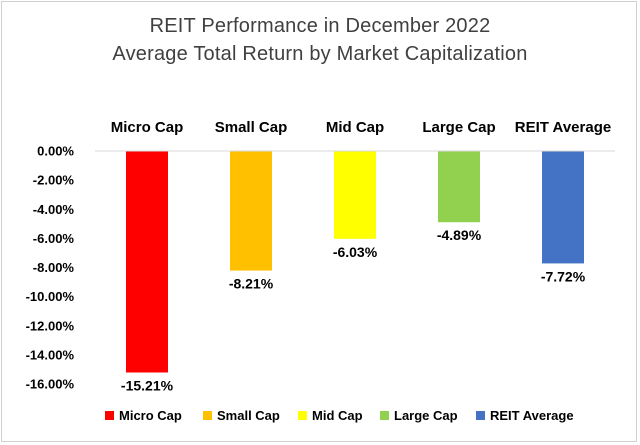 This screenshot has width=640, height=445. What do you see at coordinates (355, 252) in the screenshot?
I see `data-label: -6.03%` at bounding box center [355, 252].